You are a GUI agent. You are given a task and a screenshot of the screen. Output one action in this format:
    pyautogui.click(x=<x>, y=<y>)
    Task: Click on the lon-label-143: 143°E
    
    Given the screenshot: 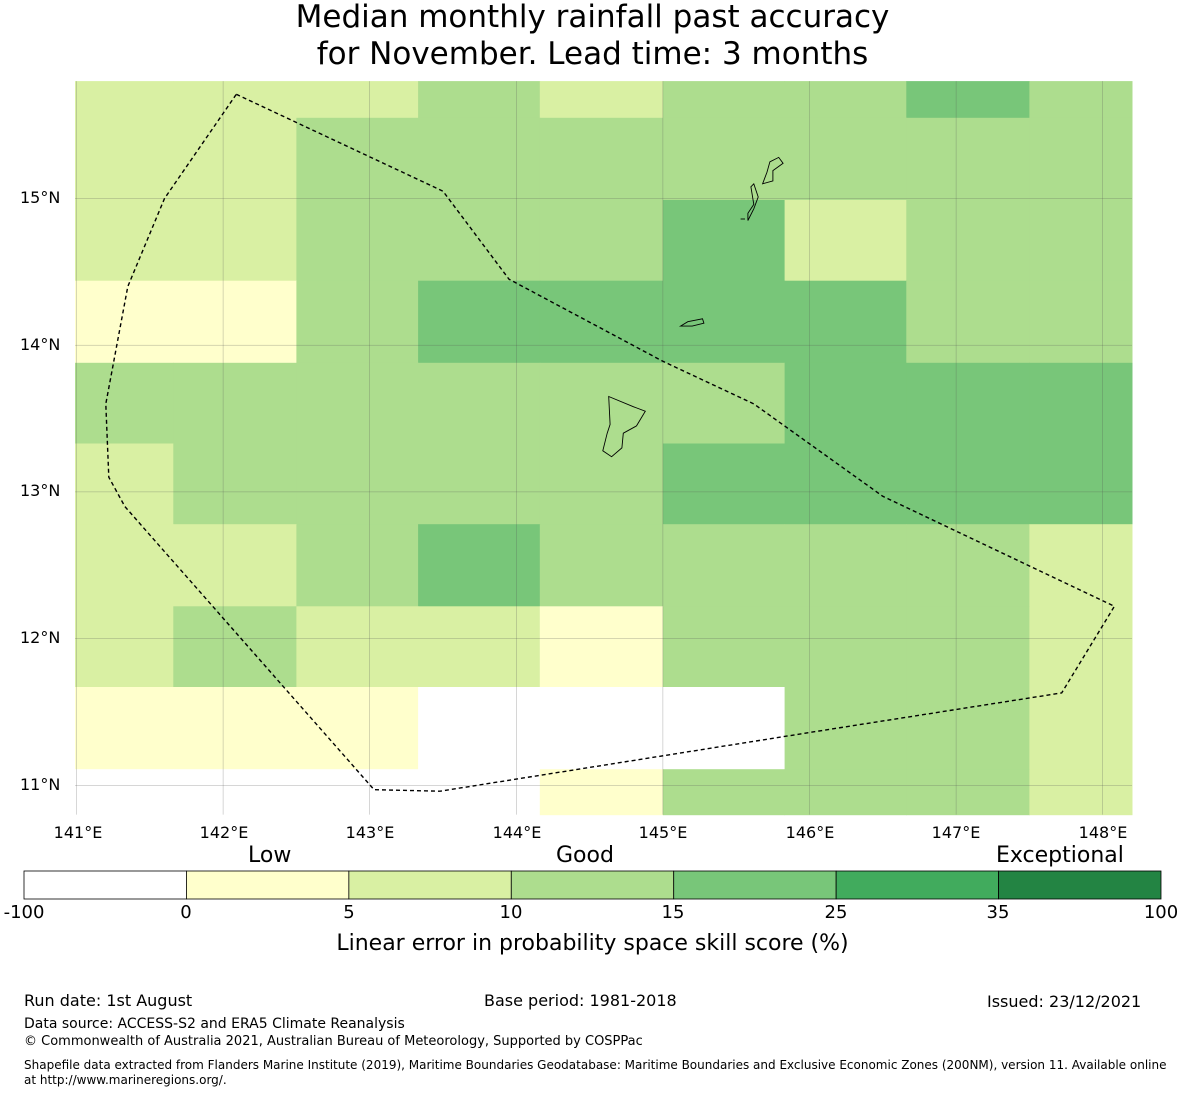 What is the action you would take?
    pyautogui.click(x=370, y=832)
    